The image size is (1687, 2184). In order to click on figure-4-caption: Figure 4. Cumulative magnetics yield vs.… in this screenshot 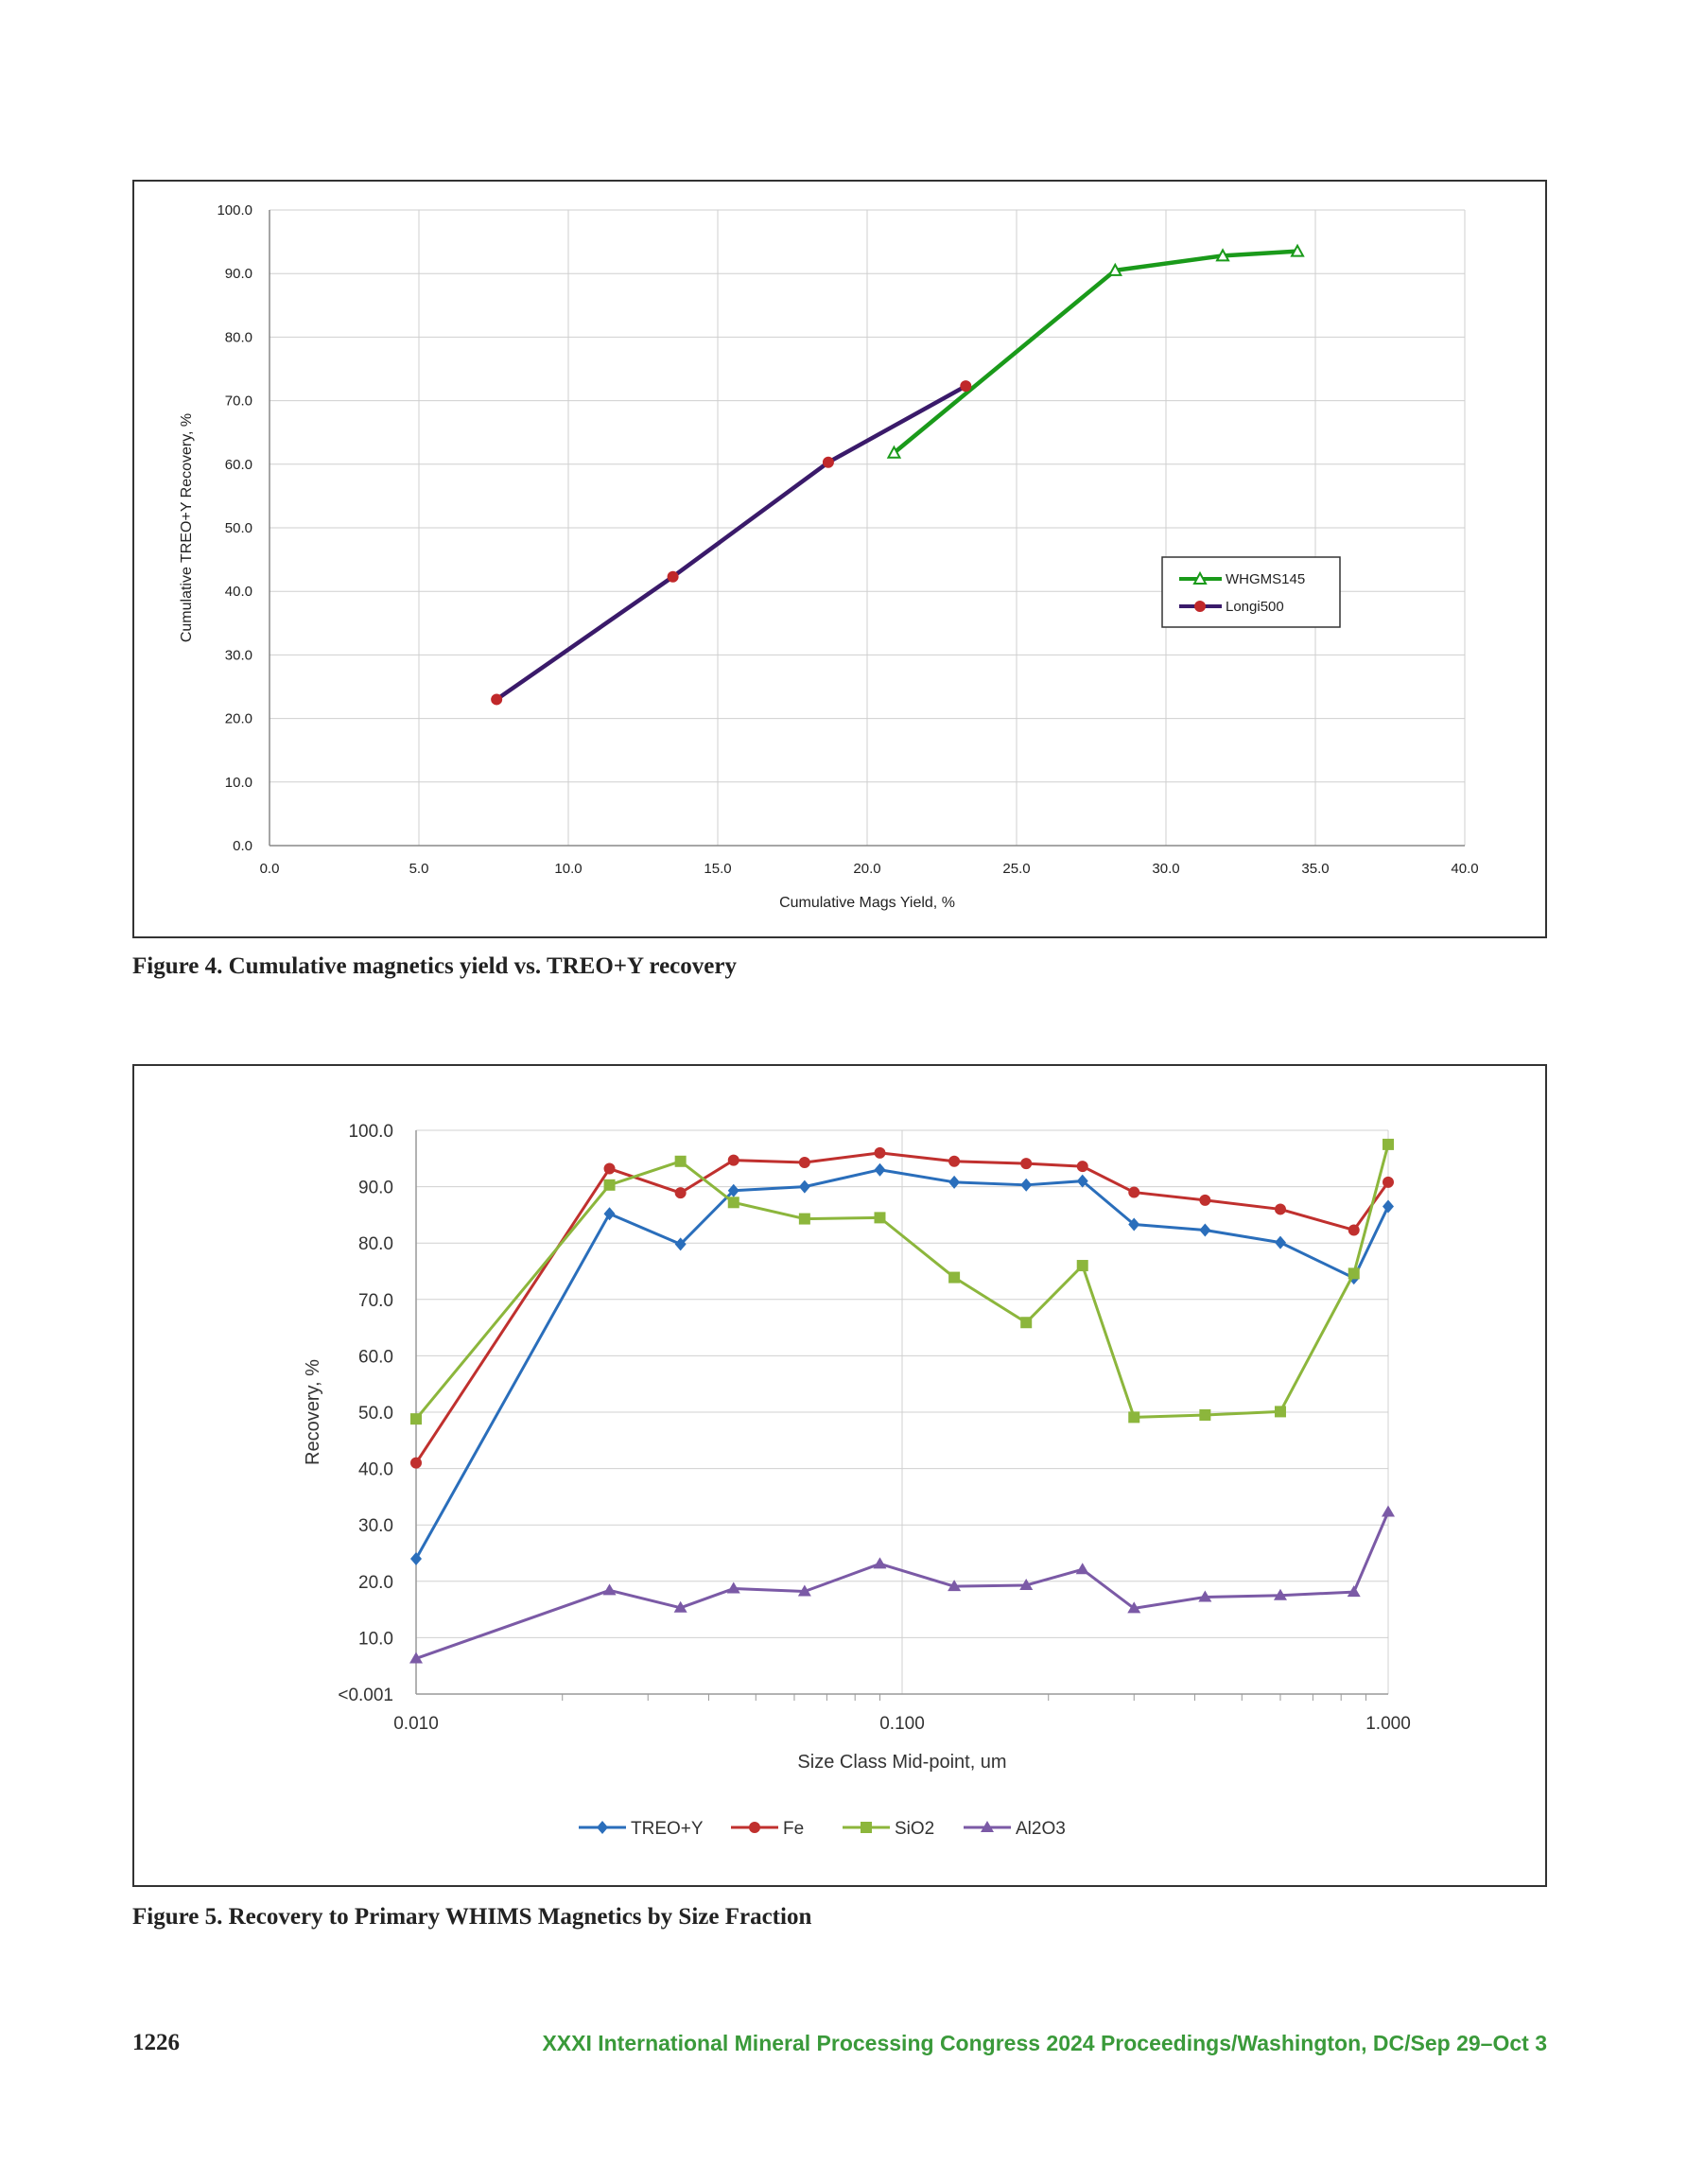, I will do `click(435, 966)`.